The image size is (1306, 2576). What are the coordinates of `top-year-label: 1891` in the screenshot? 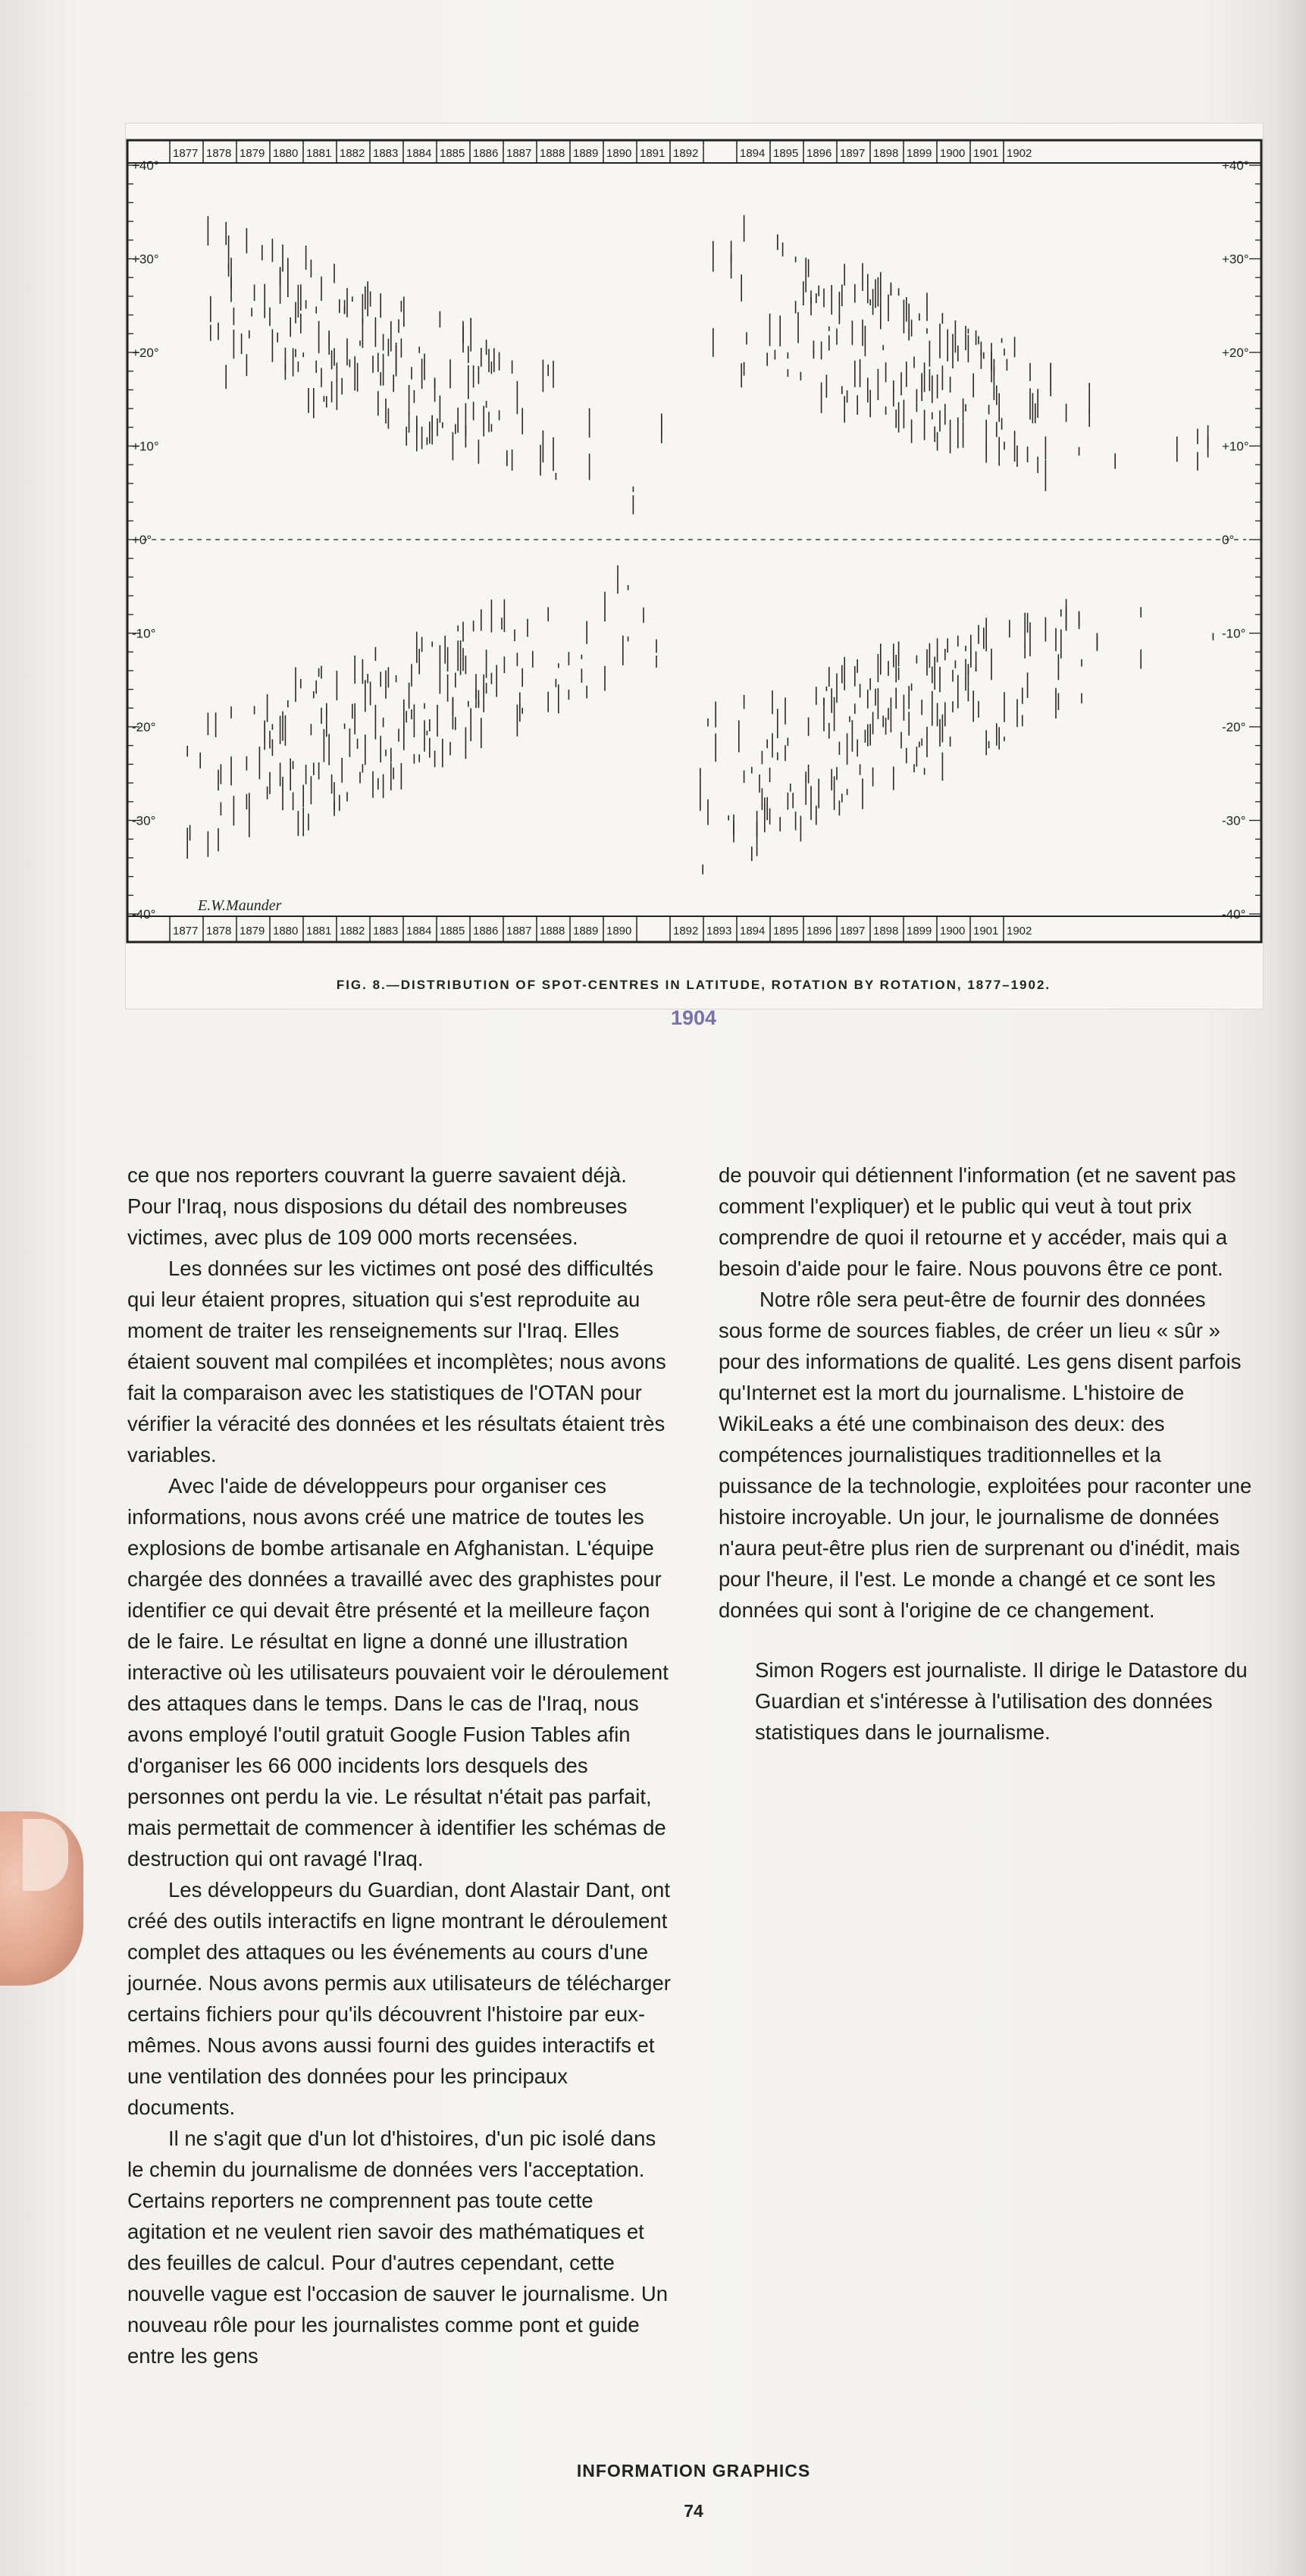 It's located at (652, 153).